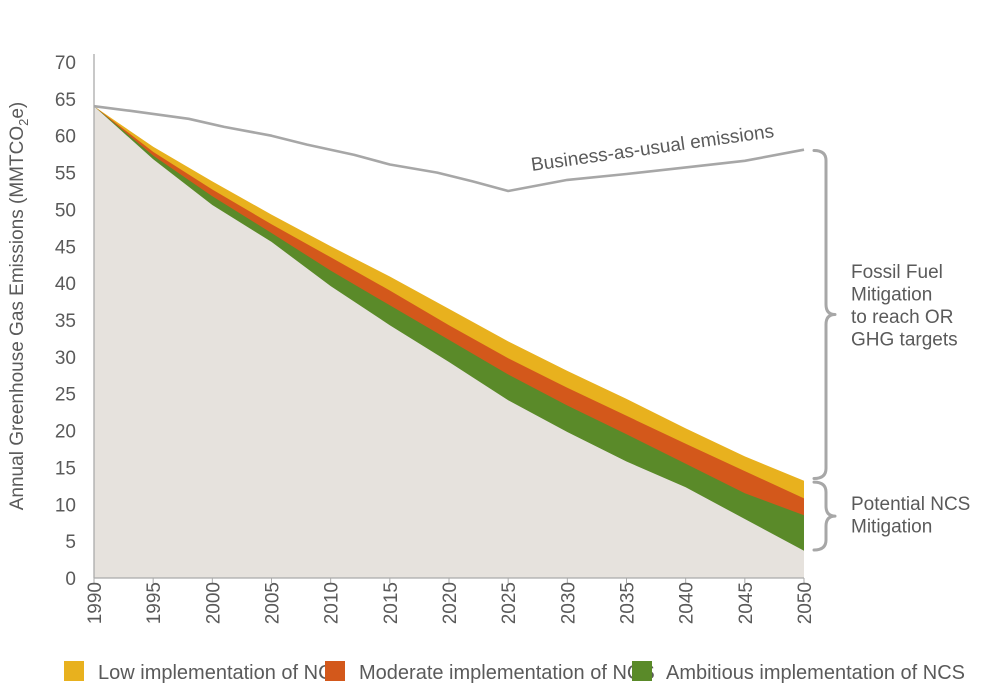 This screenshot has width=985, height=687. Describe the element at coordinates (507, 673) in the screenshot. I see `legend-label: Moderate implementation of NCS` at that location.